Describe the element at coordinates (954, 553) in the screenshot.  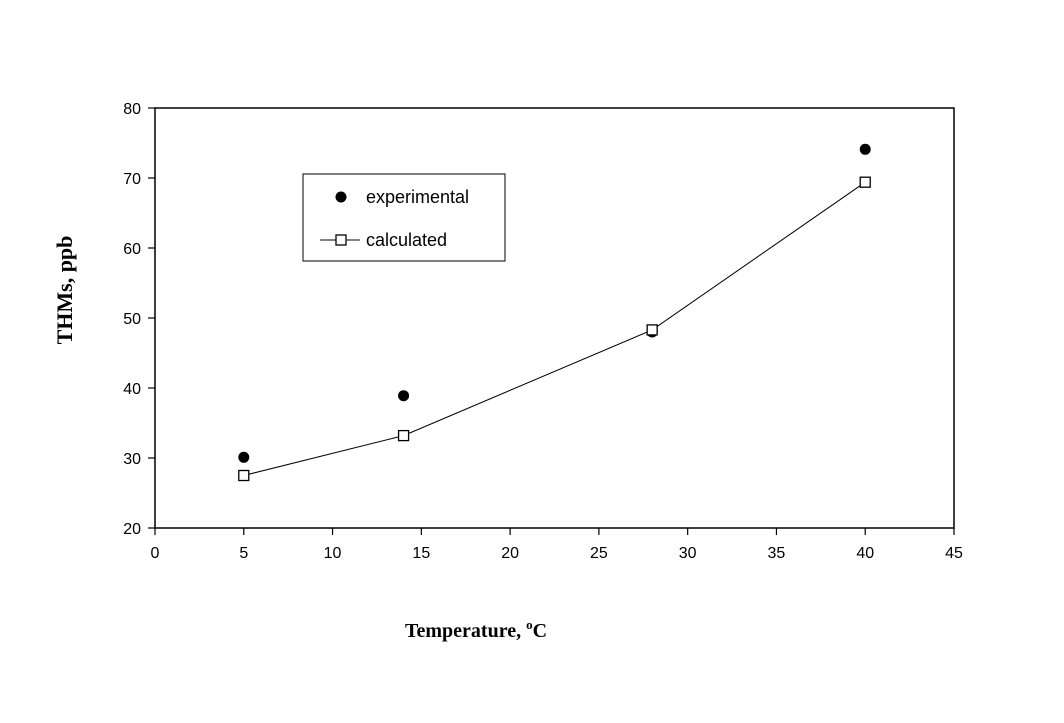
I see `x-tick-label: 45` at that location.